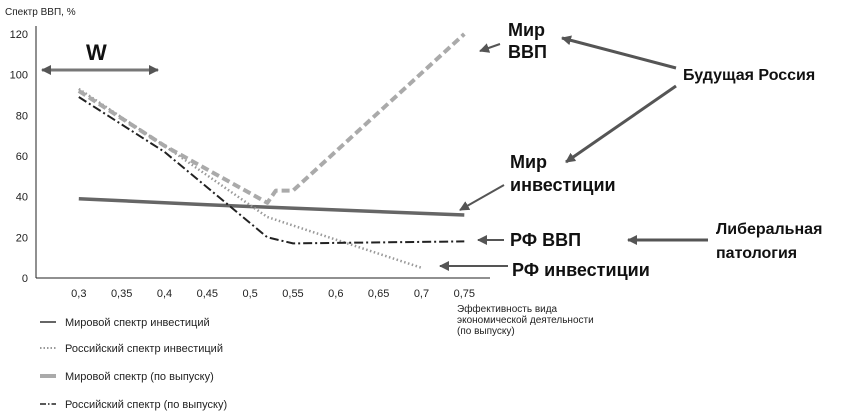  I want to click on arrow-to-world-output-end, so click(490, 48).